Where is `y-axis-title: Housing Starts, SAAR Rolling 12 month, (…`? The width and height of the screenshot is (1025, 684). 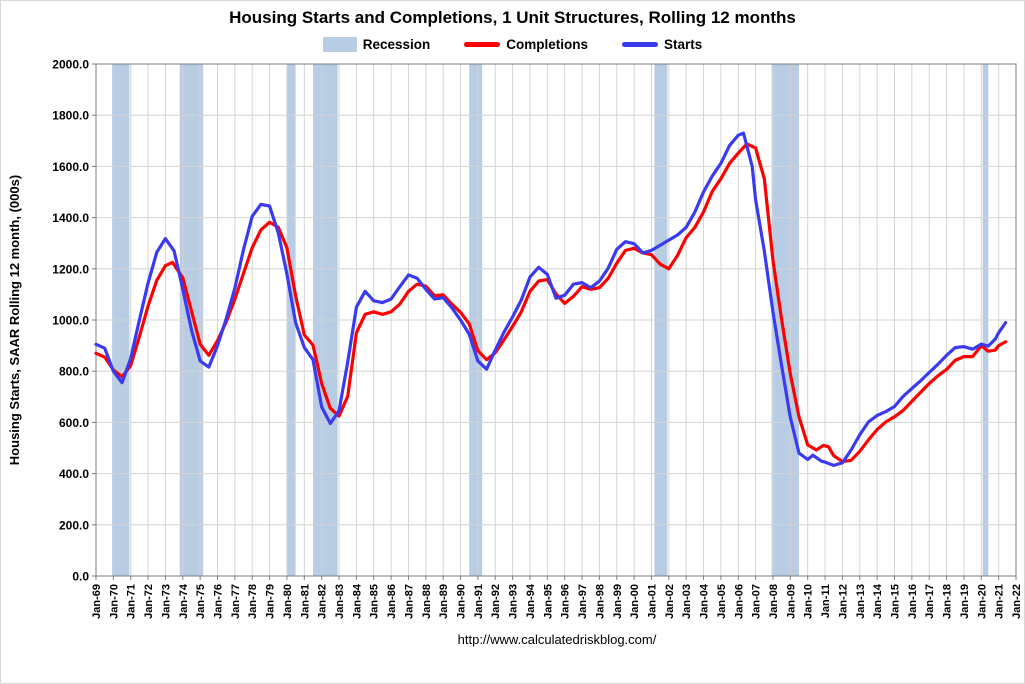
y-axis-title: Housing Starts, SAAR Rolling 12 month, (… is located at coordinates (14, 320).